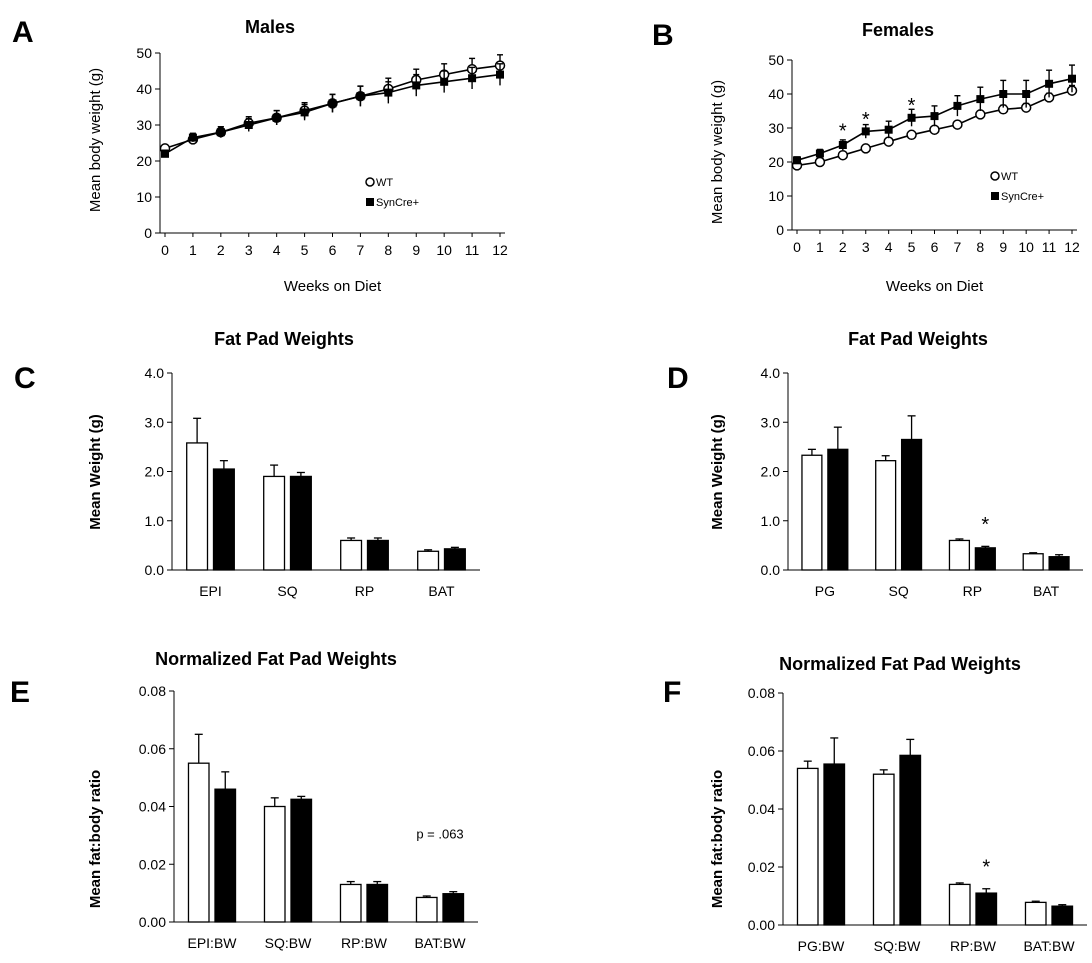  I want to click on series-black, so click(339, 847).